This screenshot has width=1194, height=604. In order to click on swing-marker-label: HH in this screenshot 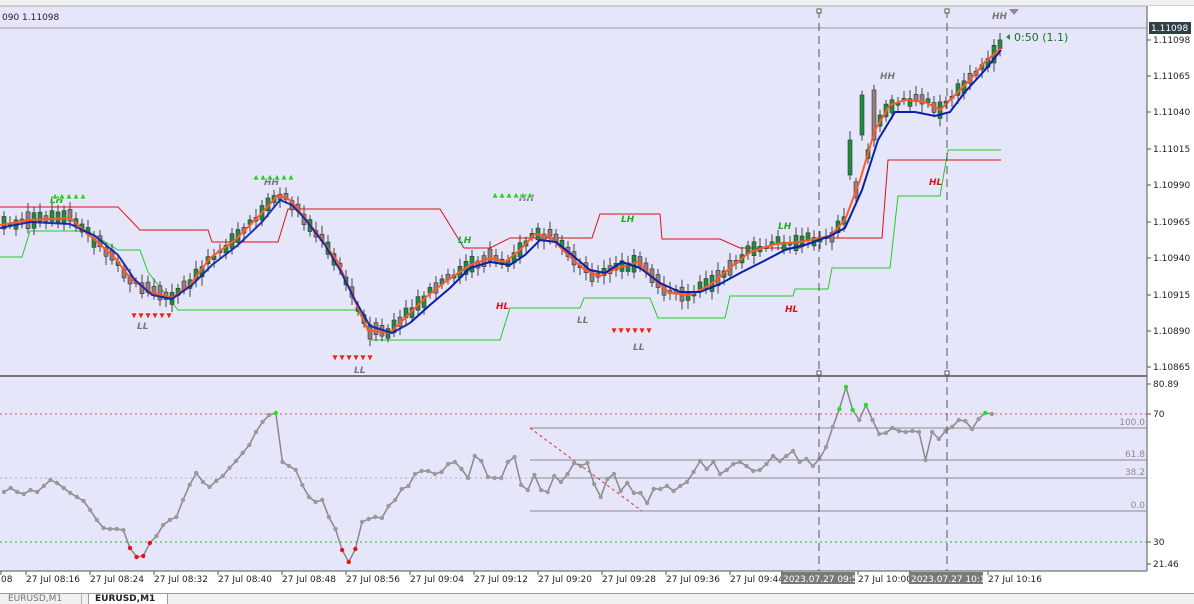, I will do `click(888, 77)`.